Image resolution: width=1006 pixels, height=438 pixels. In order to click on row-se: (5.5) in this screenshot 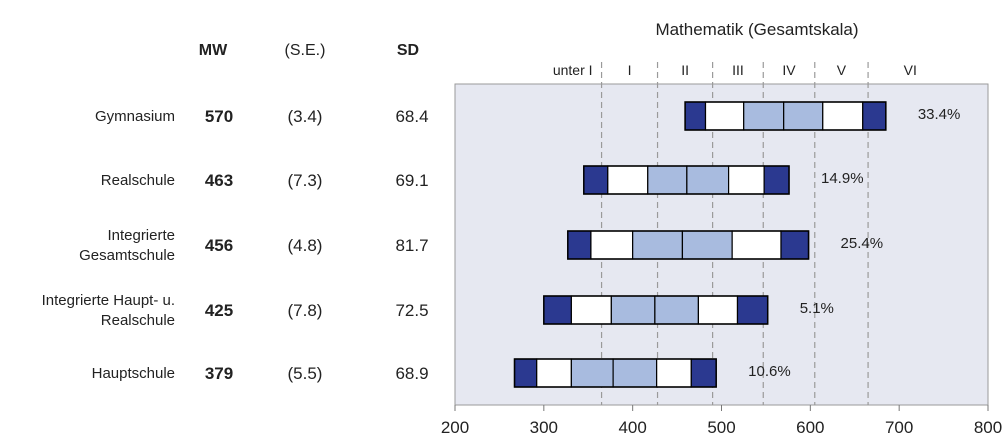, I will do `click(305, 373)`.